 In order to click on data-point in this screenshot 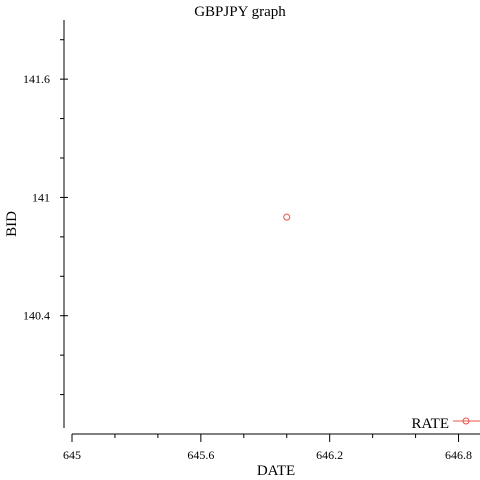, I will do `click(287, 217)`.